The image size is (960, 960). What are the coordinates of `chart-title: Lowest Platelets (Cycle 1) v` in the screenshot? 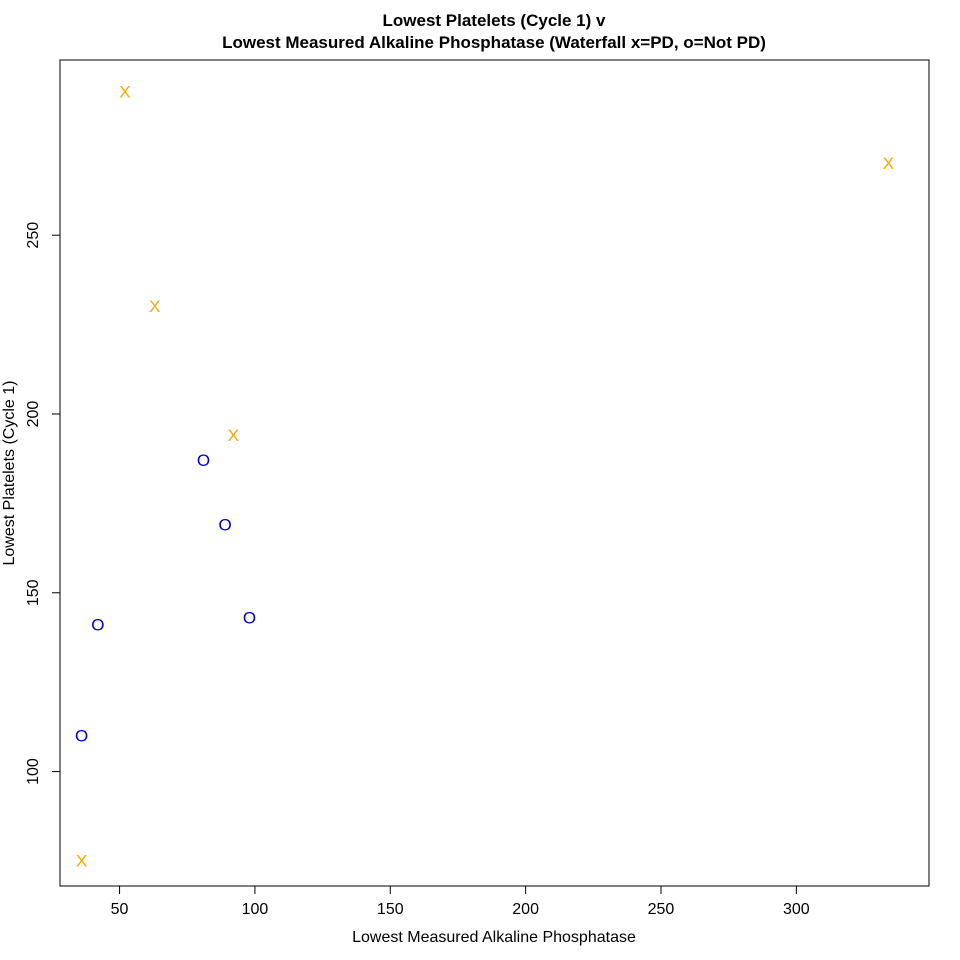 It's located at (495, 20).